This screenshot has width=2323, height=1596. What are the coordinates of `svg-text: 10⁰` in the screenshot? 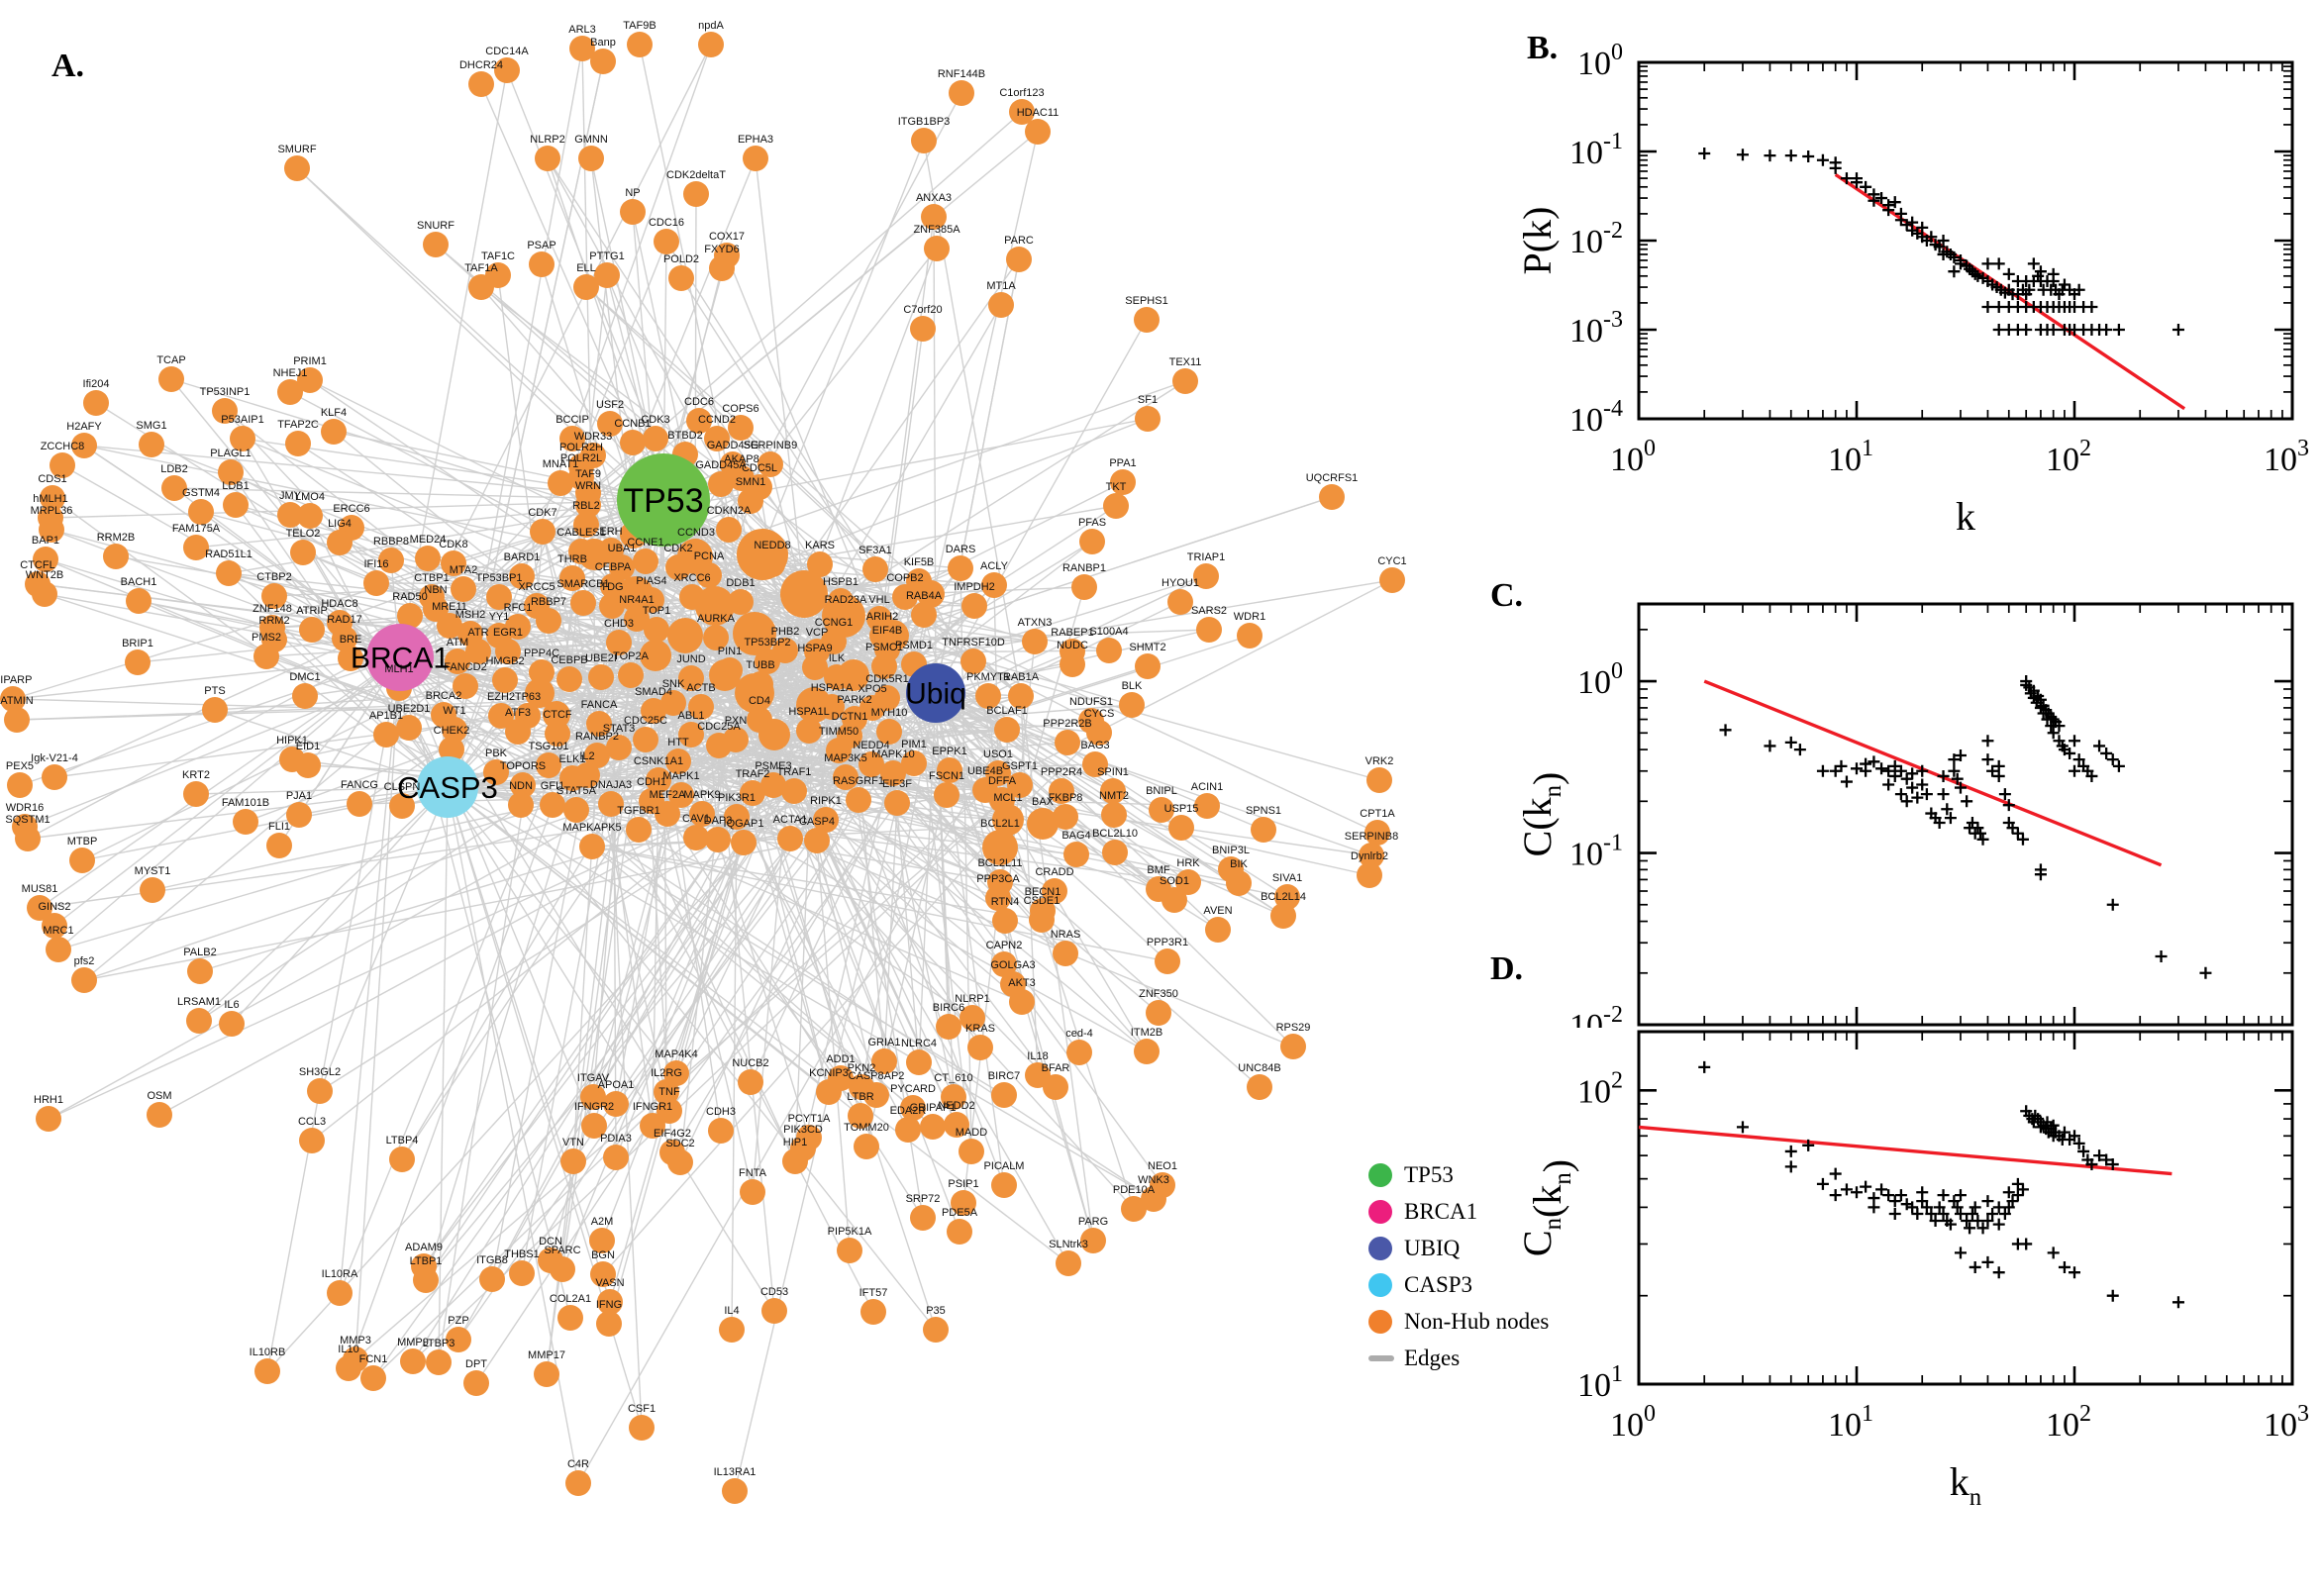 It's located at (1633, 457).